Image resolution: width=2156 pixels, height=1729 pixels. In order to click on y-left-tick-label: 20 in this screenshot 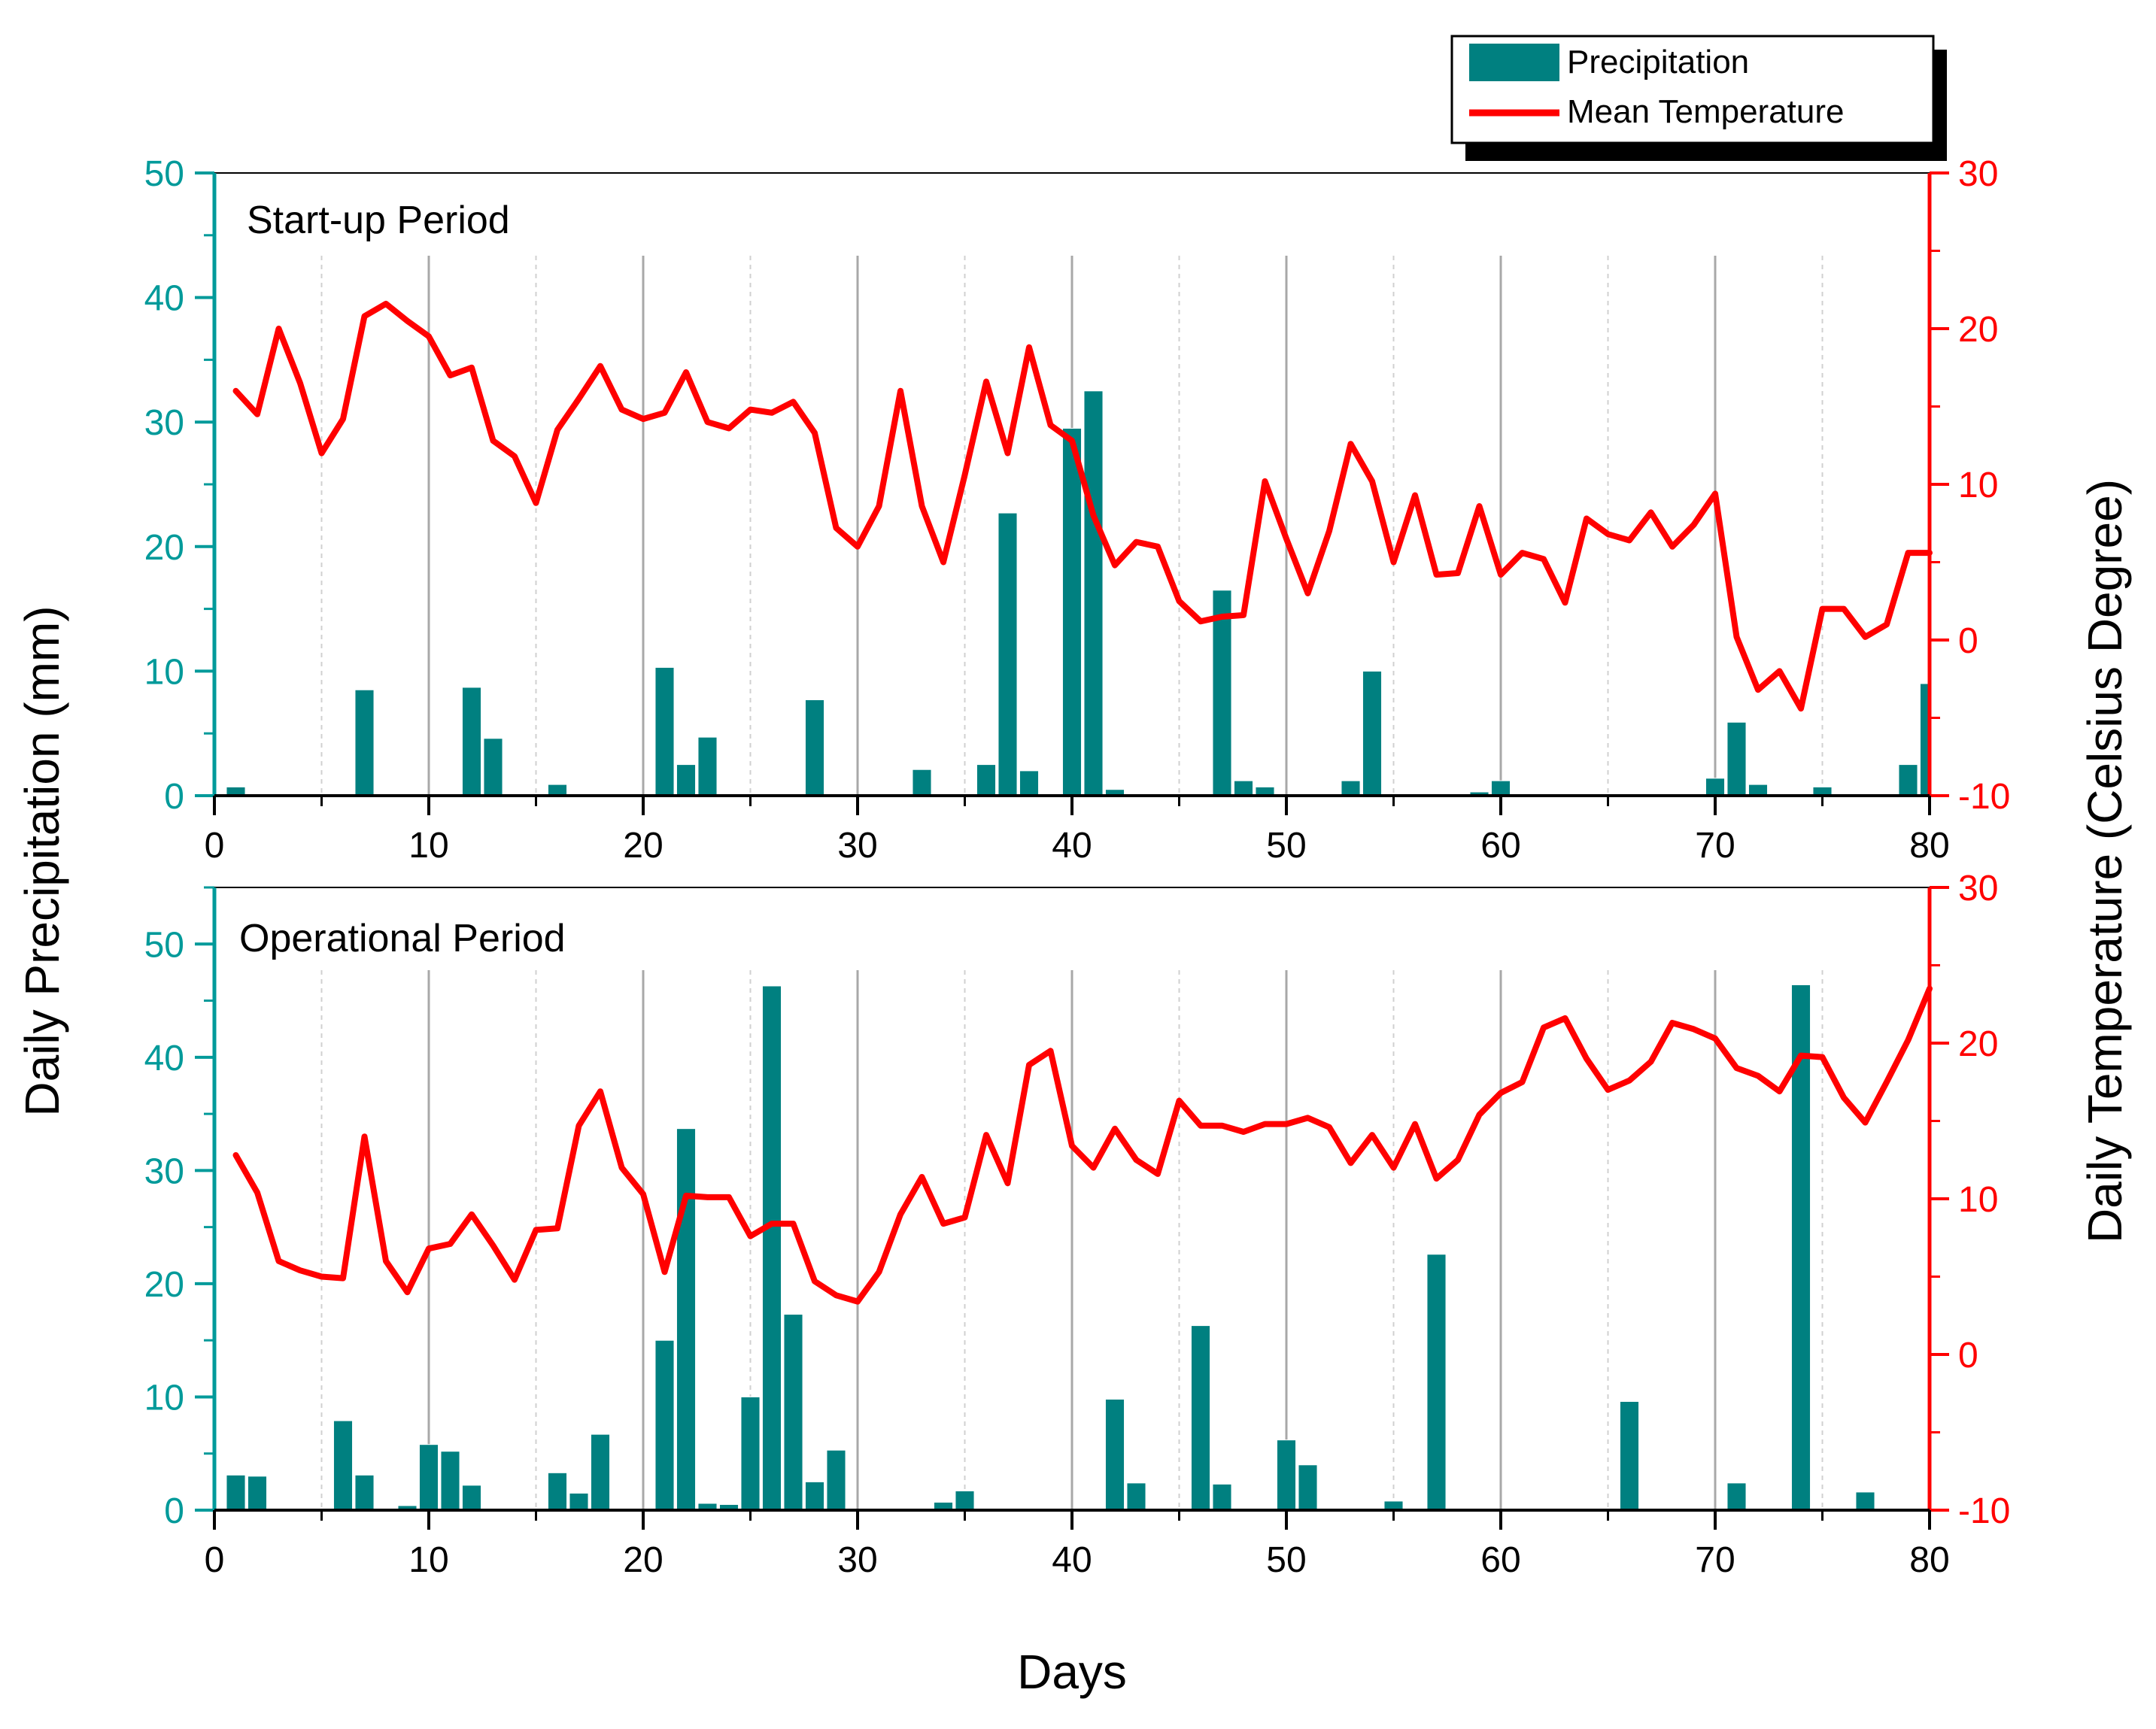, I will do `click(164, 1285)`.